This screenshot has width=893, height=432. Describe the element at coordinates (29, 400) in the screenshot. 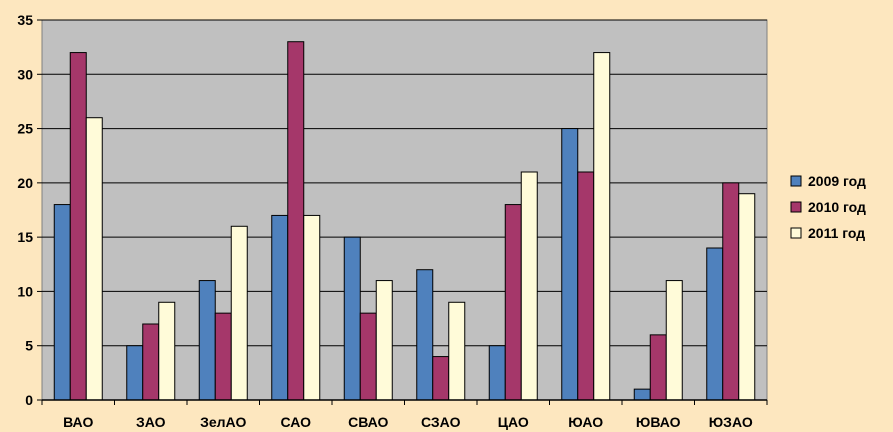

I see `y-tick-label: 0` at that location.